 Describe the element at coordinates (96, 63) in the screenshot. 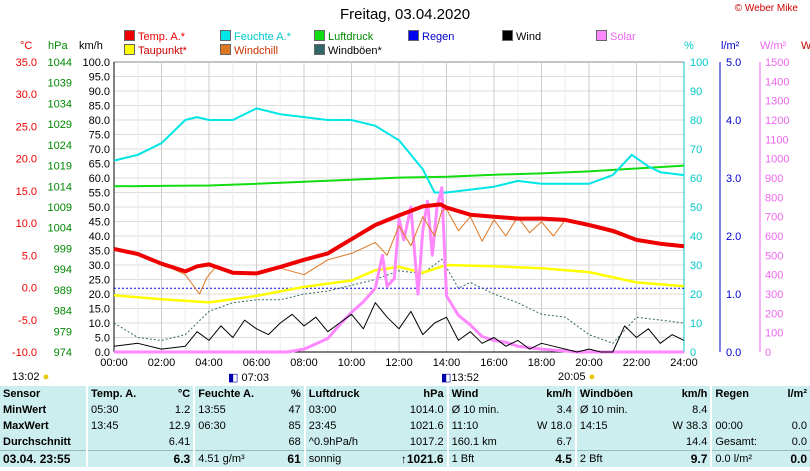

I see `tick-label-wind: 100.0` at that location.